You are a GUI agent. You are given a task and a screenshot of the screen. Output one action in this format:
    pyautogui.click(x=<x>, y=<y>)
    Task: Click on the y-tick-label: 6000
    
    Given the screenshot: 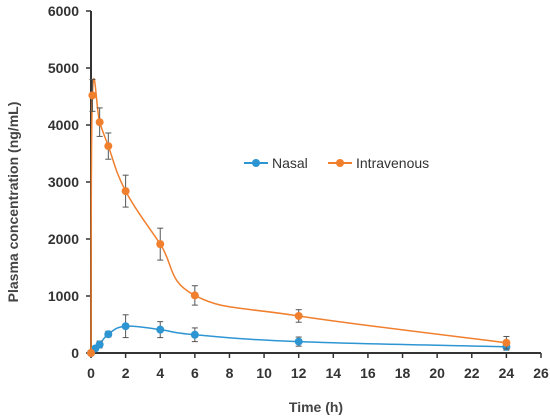 What is the action you would take?
    pyautogui.click(x=63, y=11)
    